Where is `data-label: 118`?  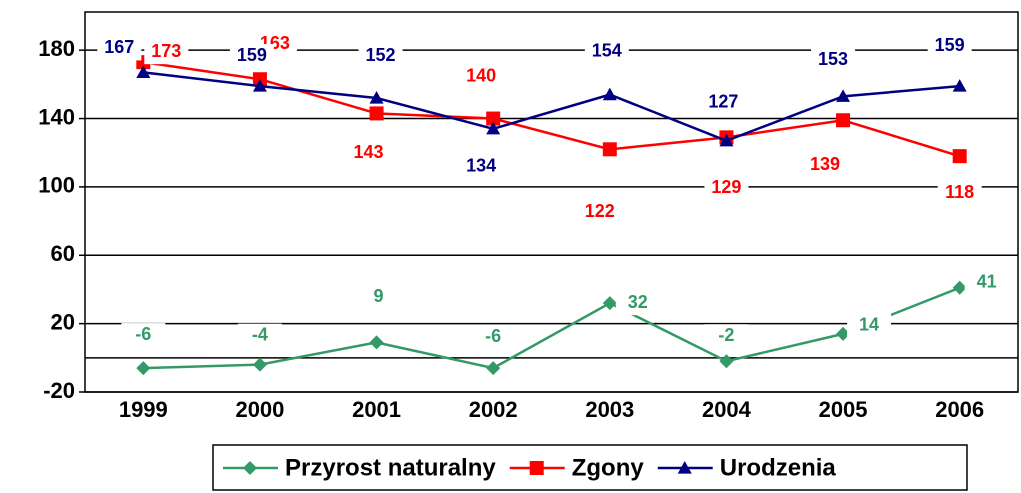
data-label: 118 is located at coordinates (959, 192).